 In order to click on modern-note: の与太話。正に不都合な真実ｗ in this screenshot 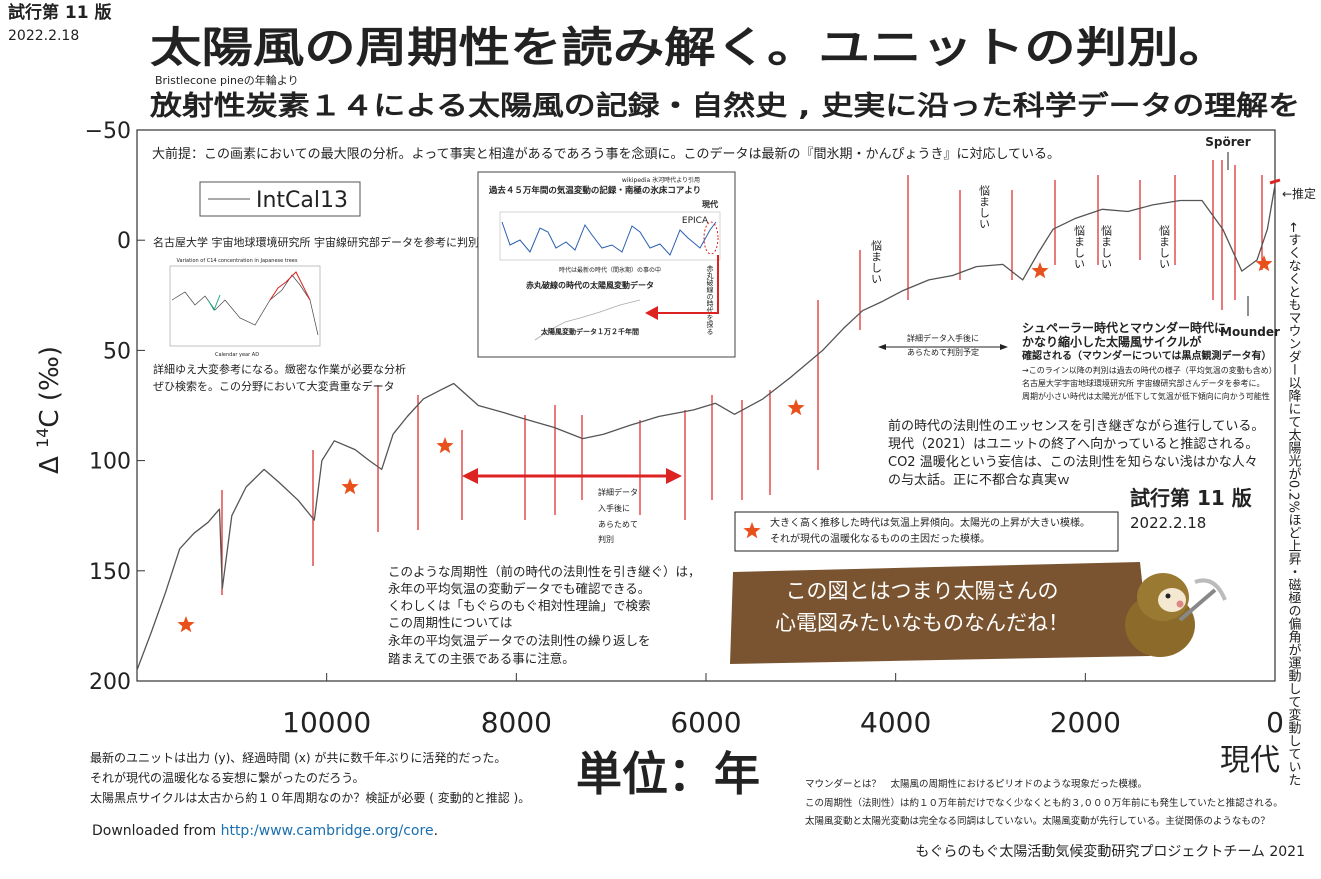, I will do `click(979, 480)`.